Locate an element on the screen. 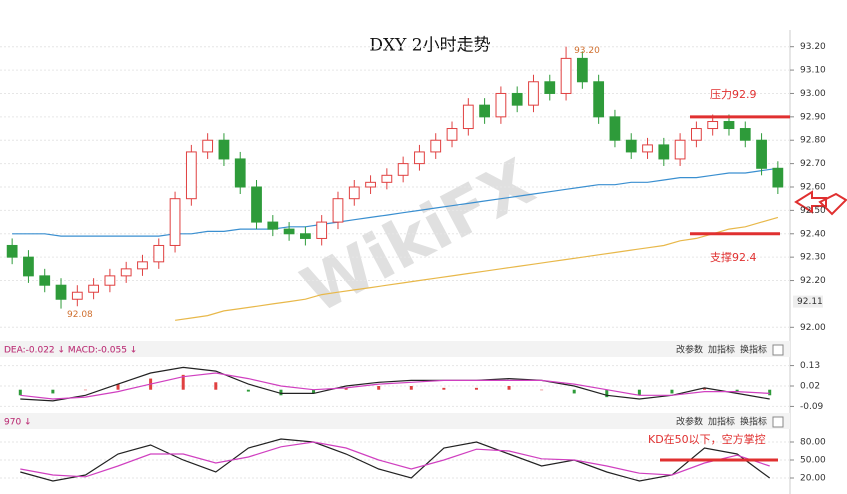 The height and width of the screenshot is (494, 847). y-tick-label: 92.00 is located at coordinates (813, 328).